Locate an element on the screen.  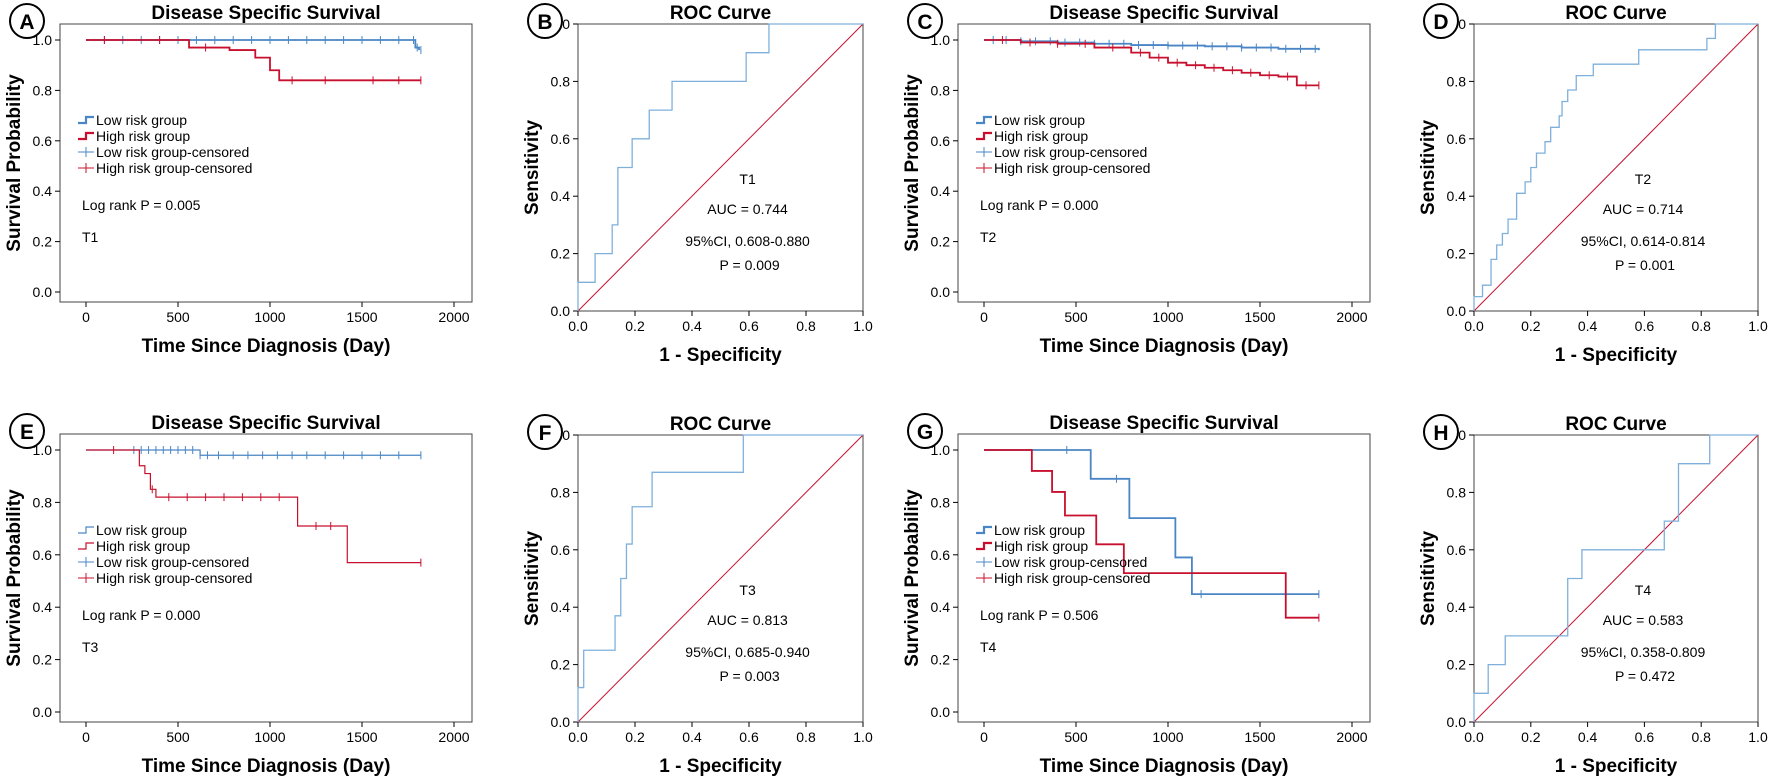
legend-item-label: High risk group-censored is located at coordinates (1072, 168).